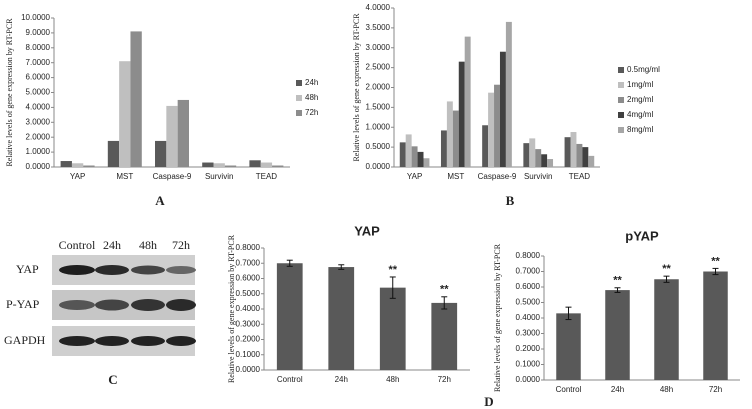 Image resolution: width=752 pixels, height=409 pixels. Describe the element at coordinates (290, 379) in the screenshot. I see `x-tick-label: Control` at that location.